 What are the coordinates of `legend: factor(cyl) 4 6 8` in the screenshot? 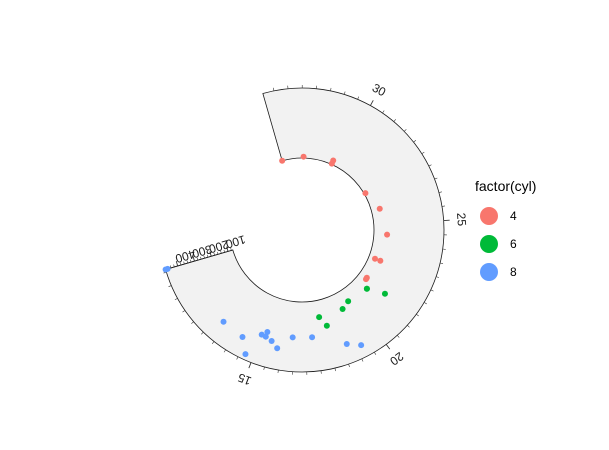 It's located at (505, 229).